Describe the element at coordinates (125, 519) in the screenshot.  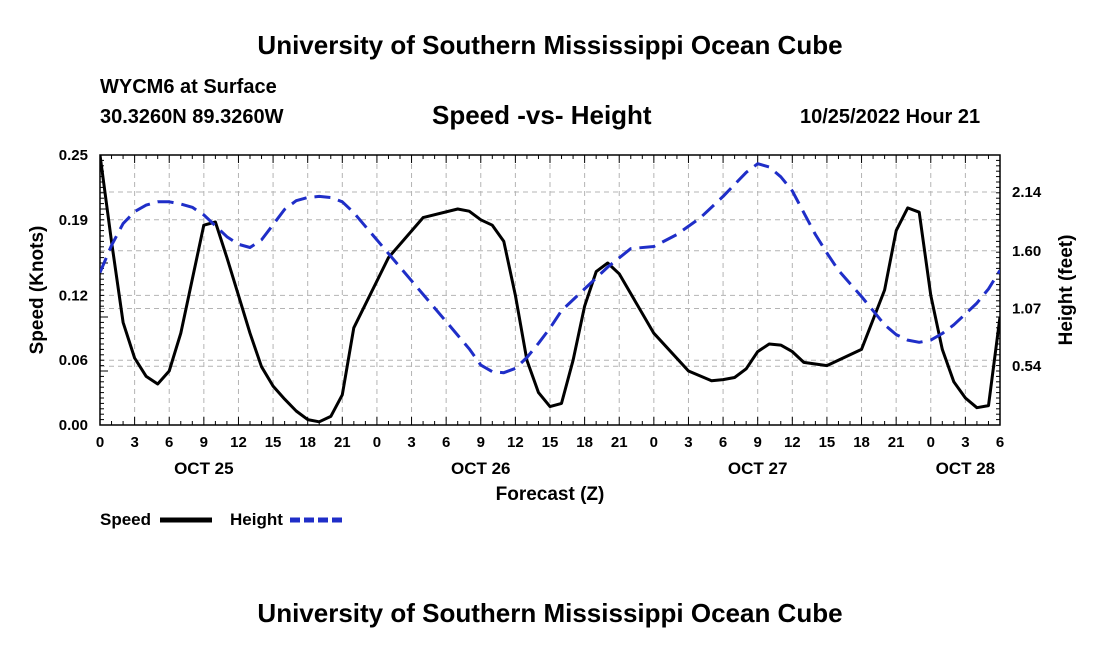
I see `legend-label-speed: Speed` at that location.